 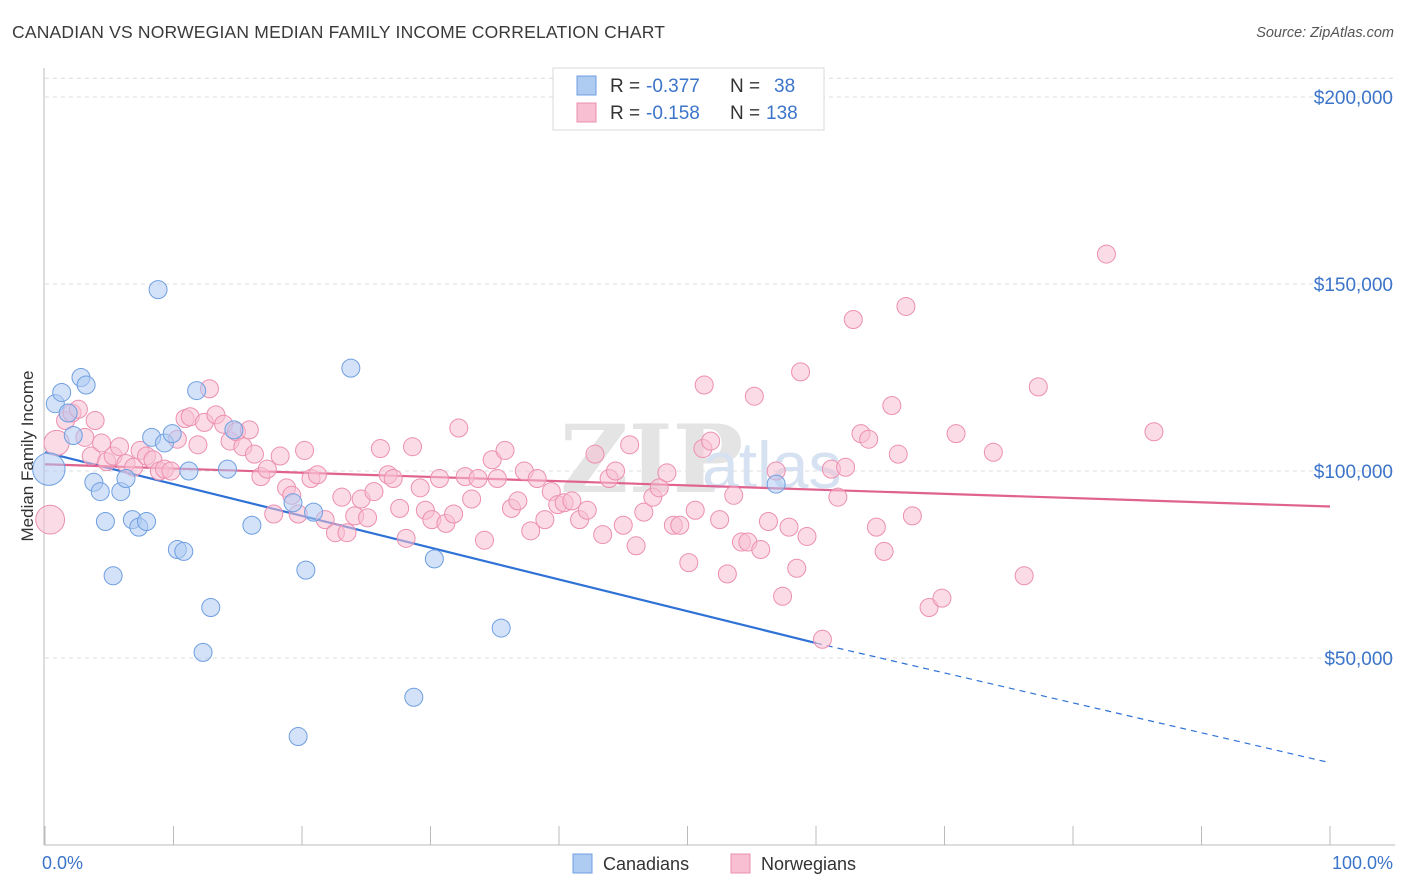 What do you see at coordinates (582, 863) in the screenshot?
I see `bottom-legend-swatch-canadians` at bounding box center [582, 863].